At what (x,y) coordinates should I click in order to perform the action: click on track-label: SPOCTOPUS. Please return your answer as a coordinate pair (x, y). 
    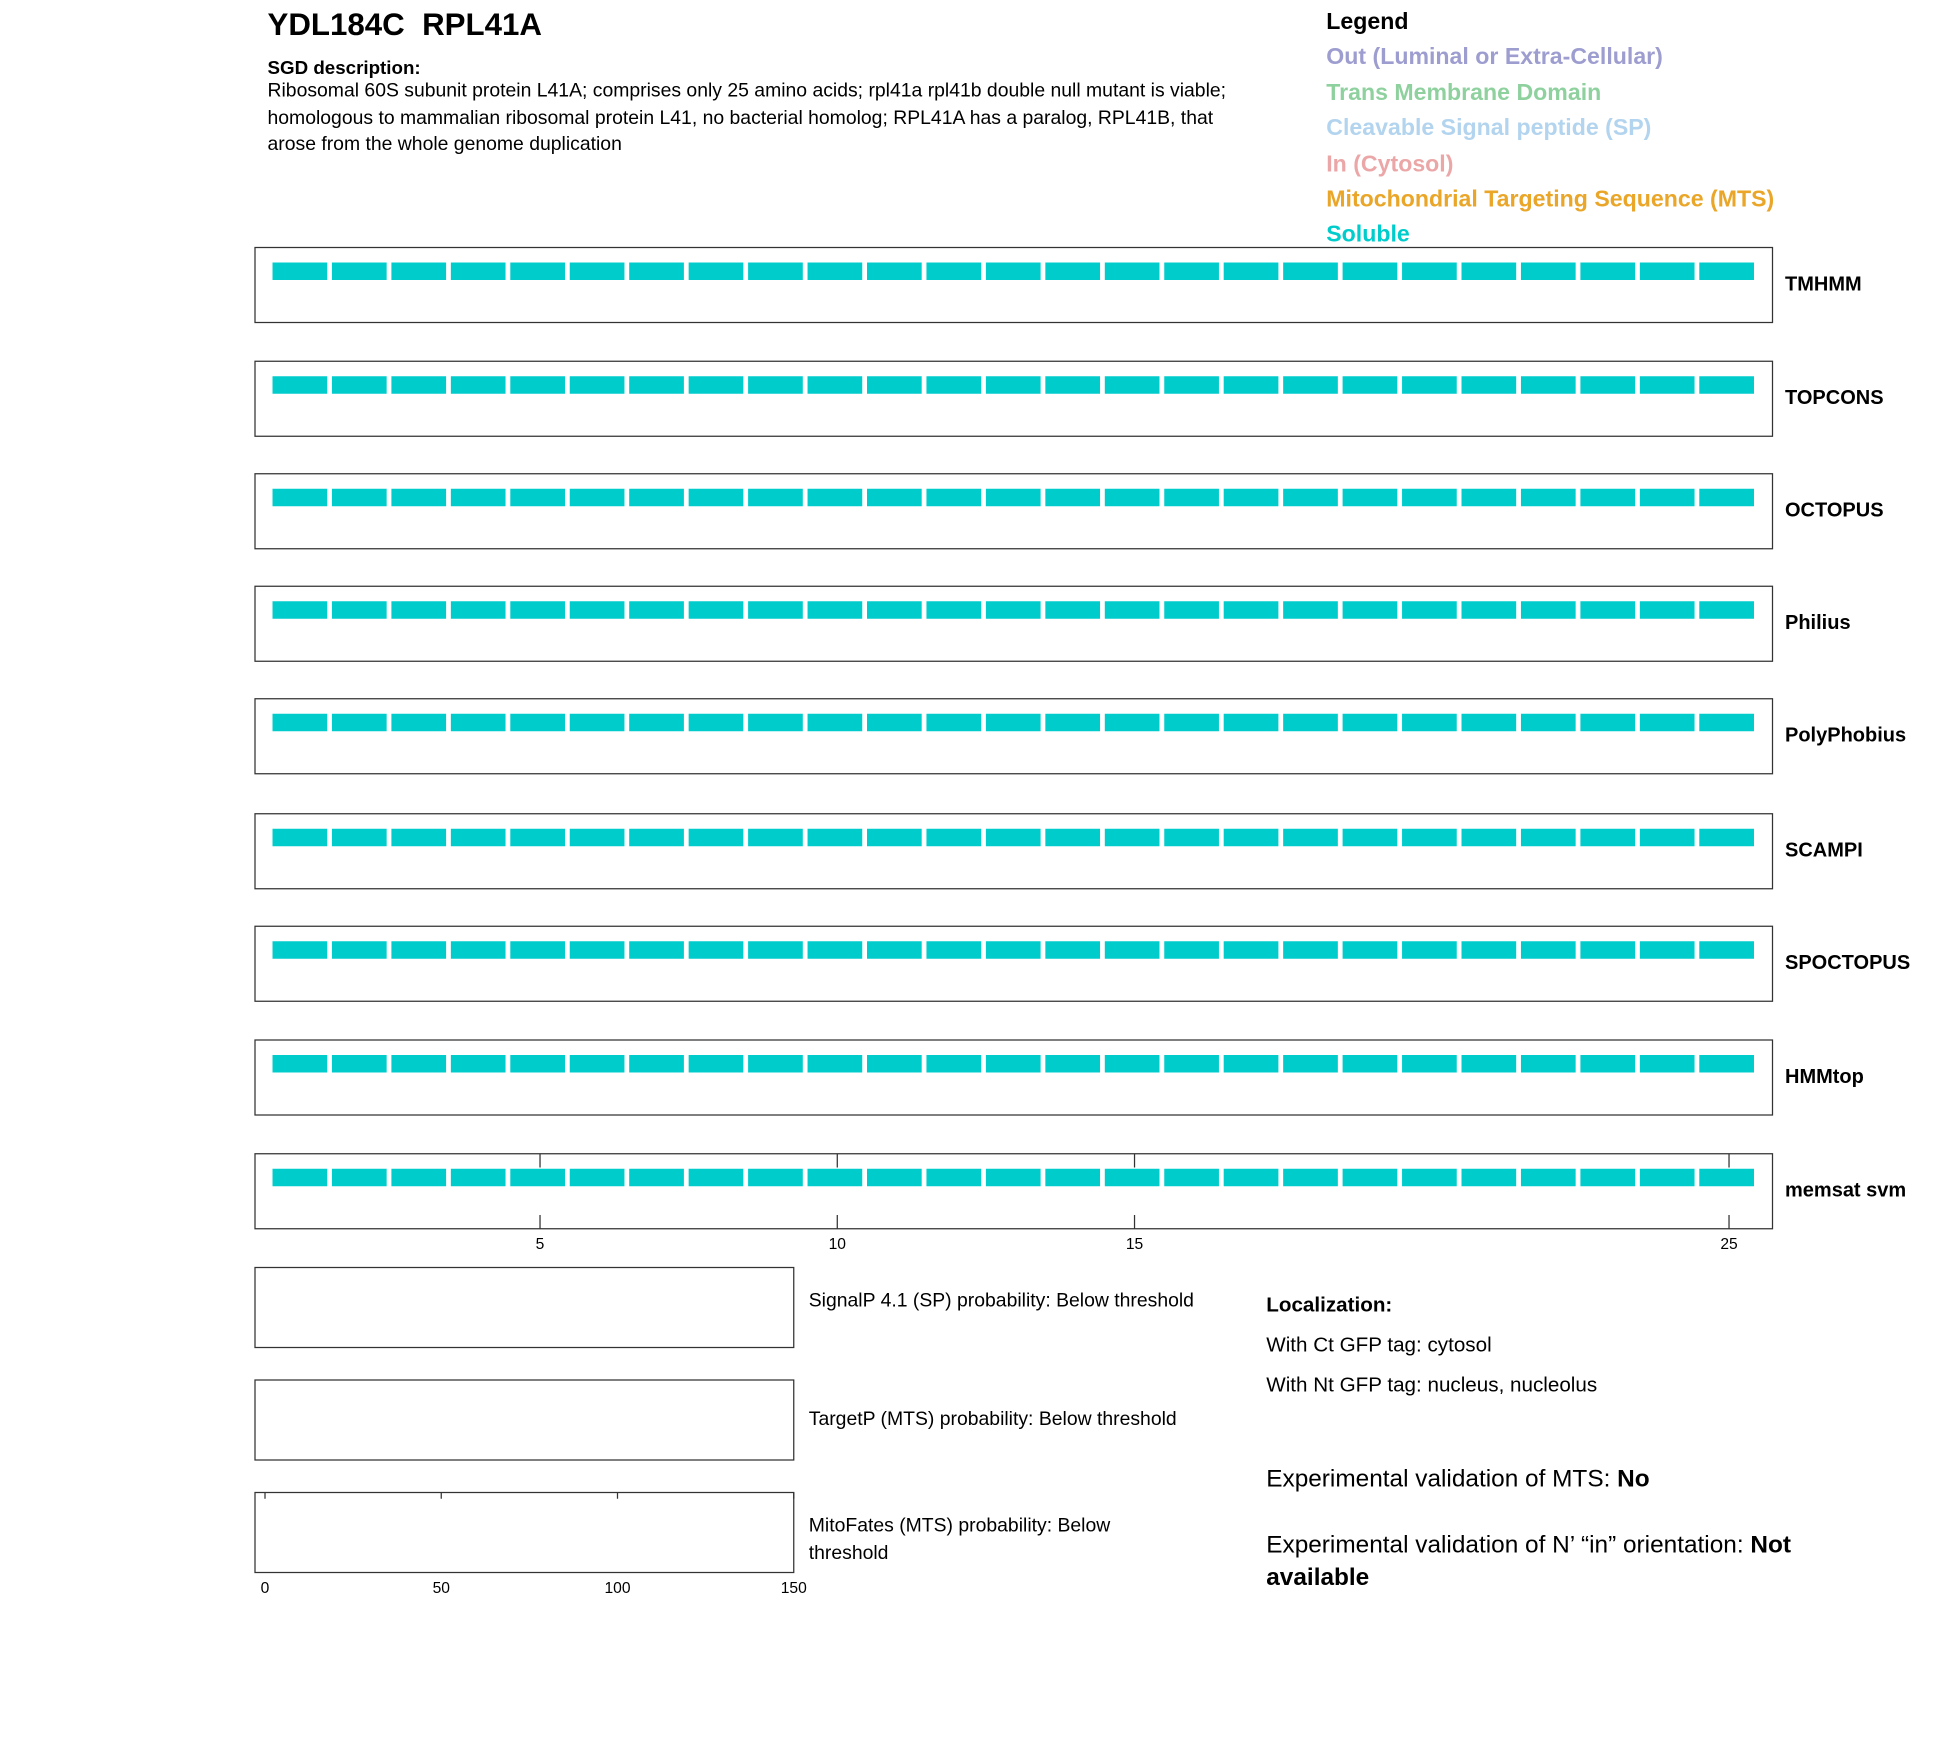
    Looking at the image, I should click on (1847, 963).